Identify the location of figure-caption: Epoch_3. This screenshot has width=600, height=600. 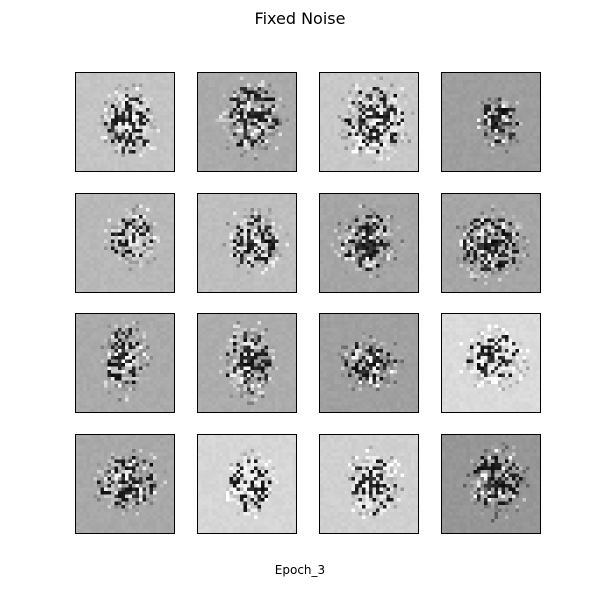
(300, 570).